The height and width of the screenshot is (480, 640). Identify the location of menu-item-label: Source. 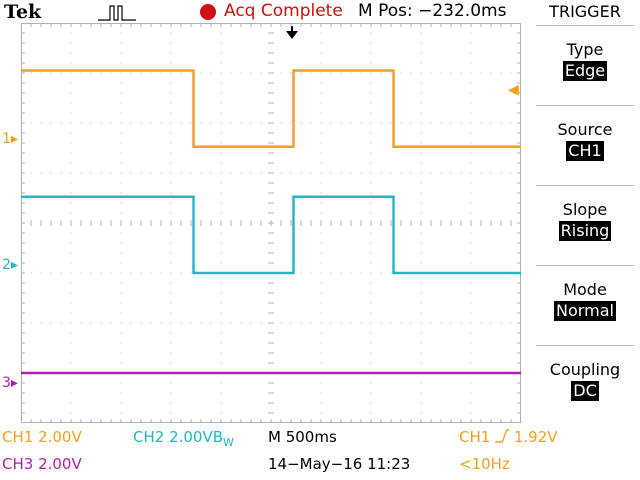
(585, 129).